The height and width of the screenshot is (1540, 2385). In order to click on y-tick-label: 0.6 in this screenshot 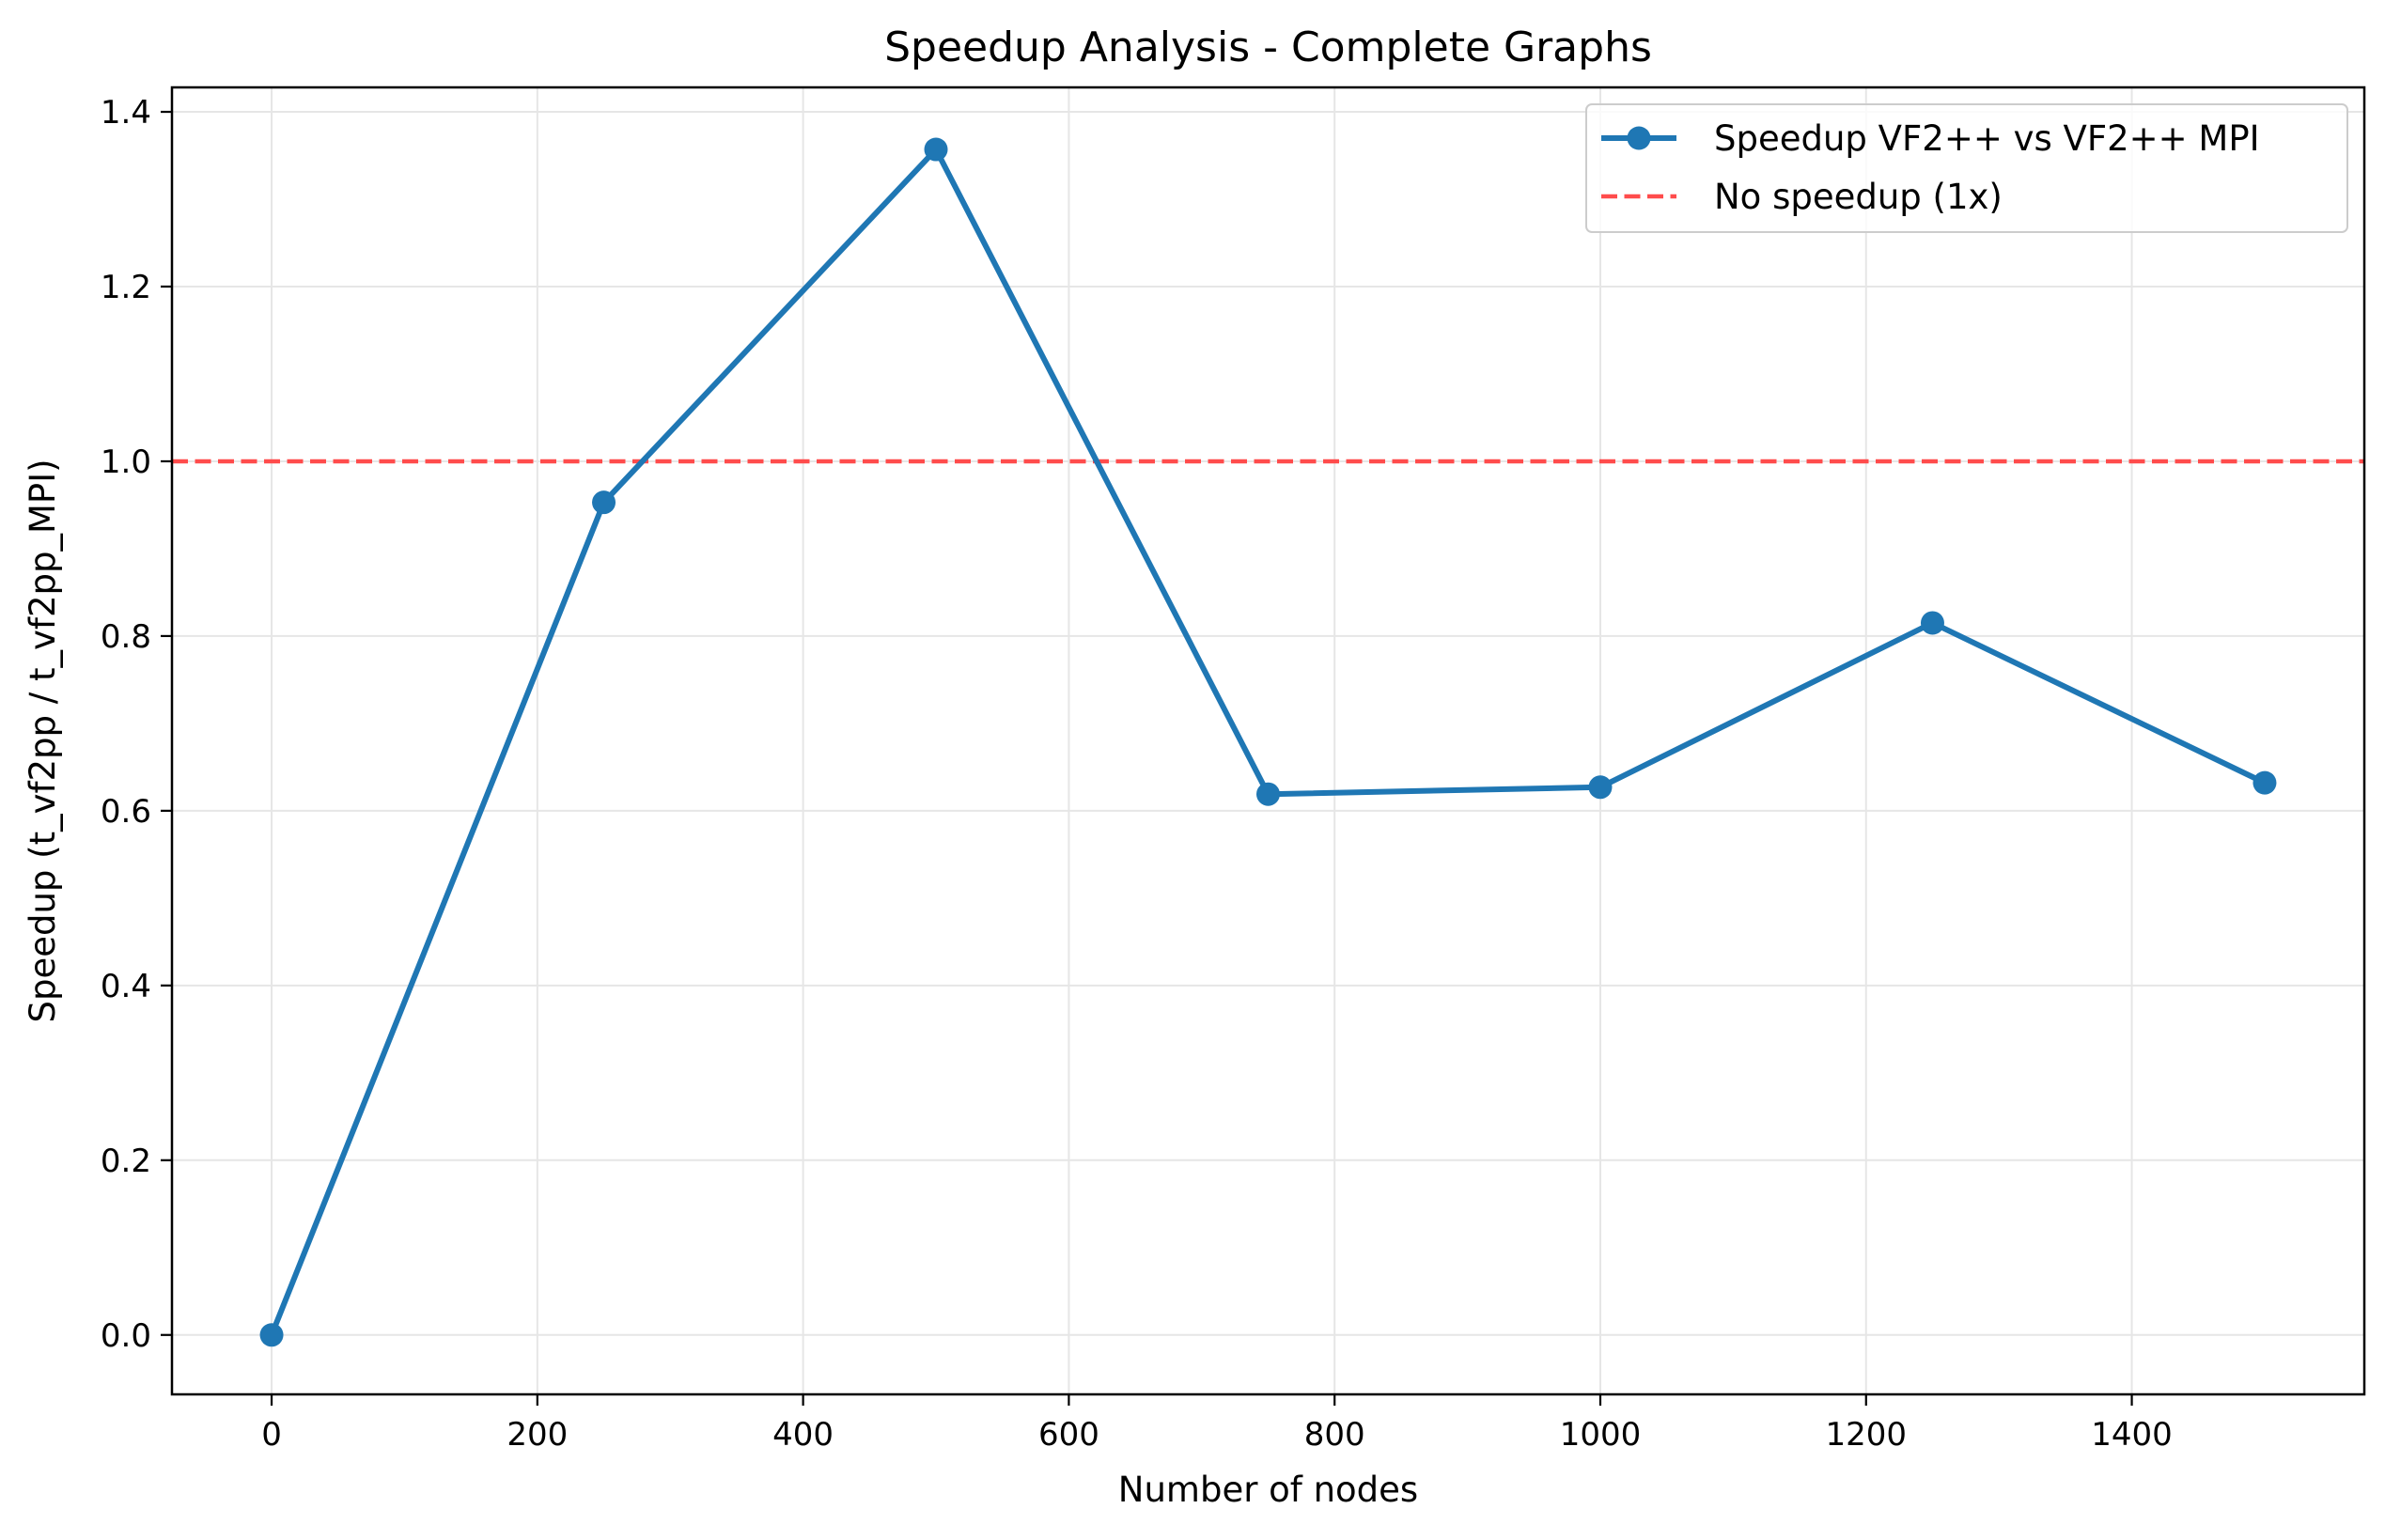, I will do `click(126, 812)`.